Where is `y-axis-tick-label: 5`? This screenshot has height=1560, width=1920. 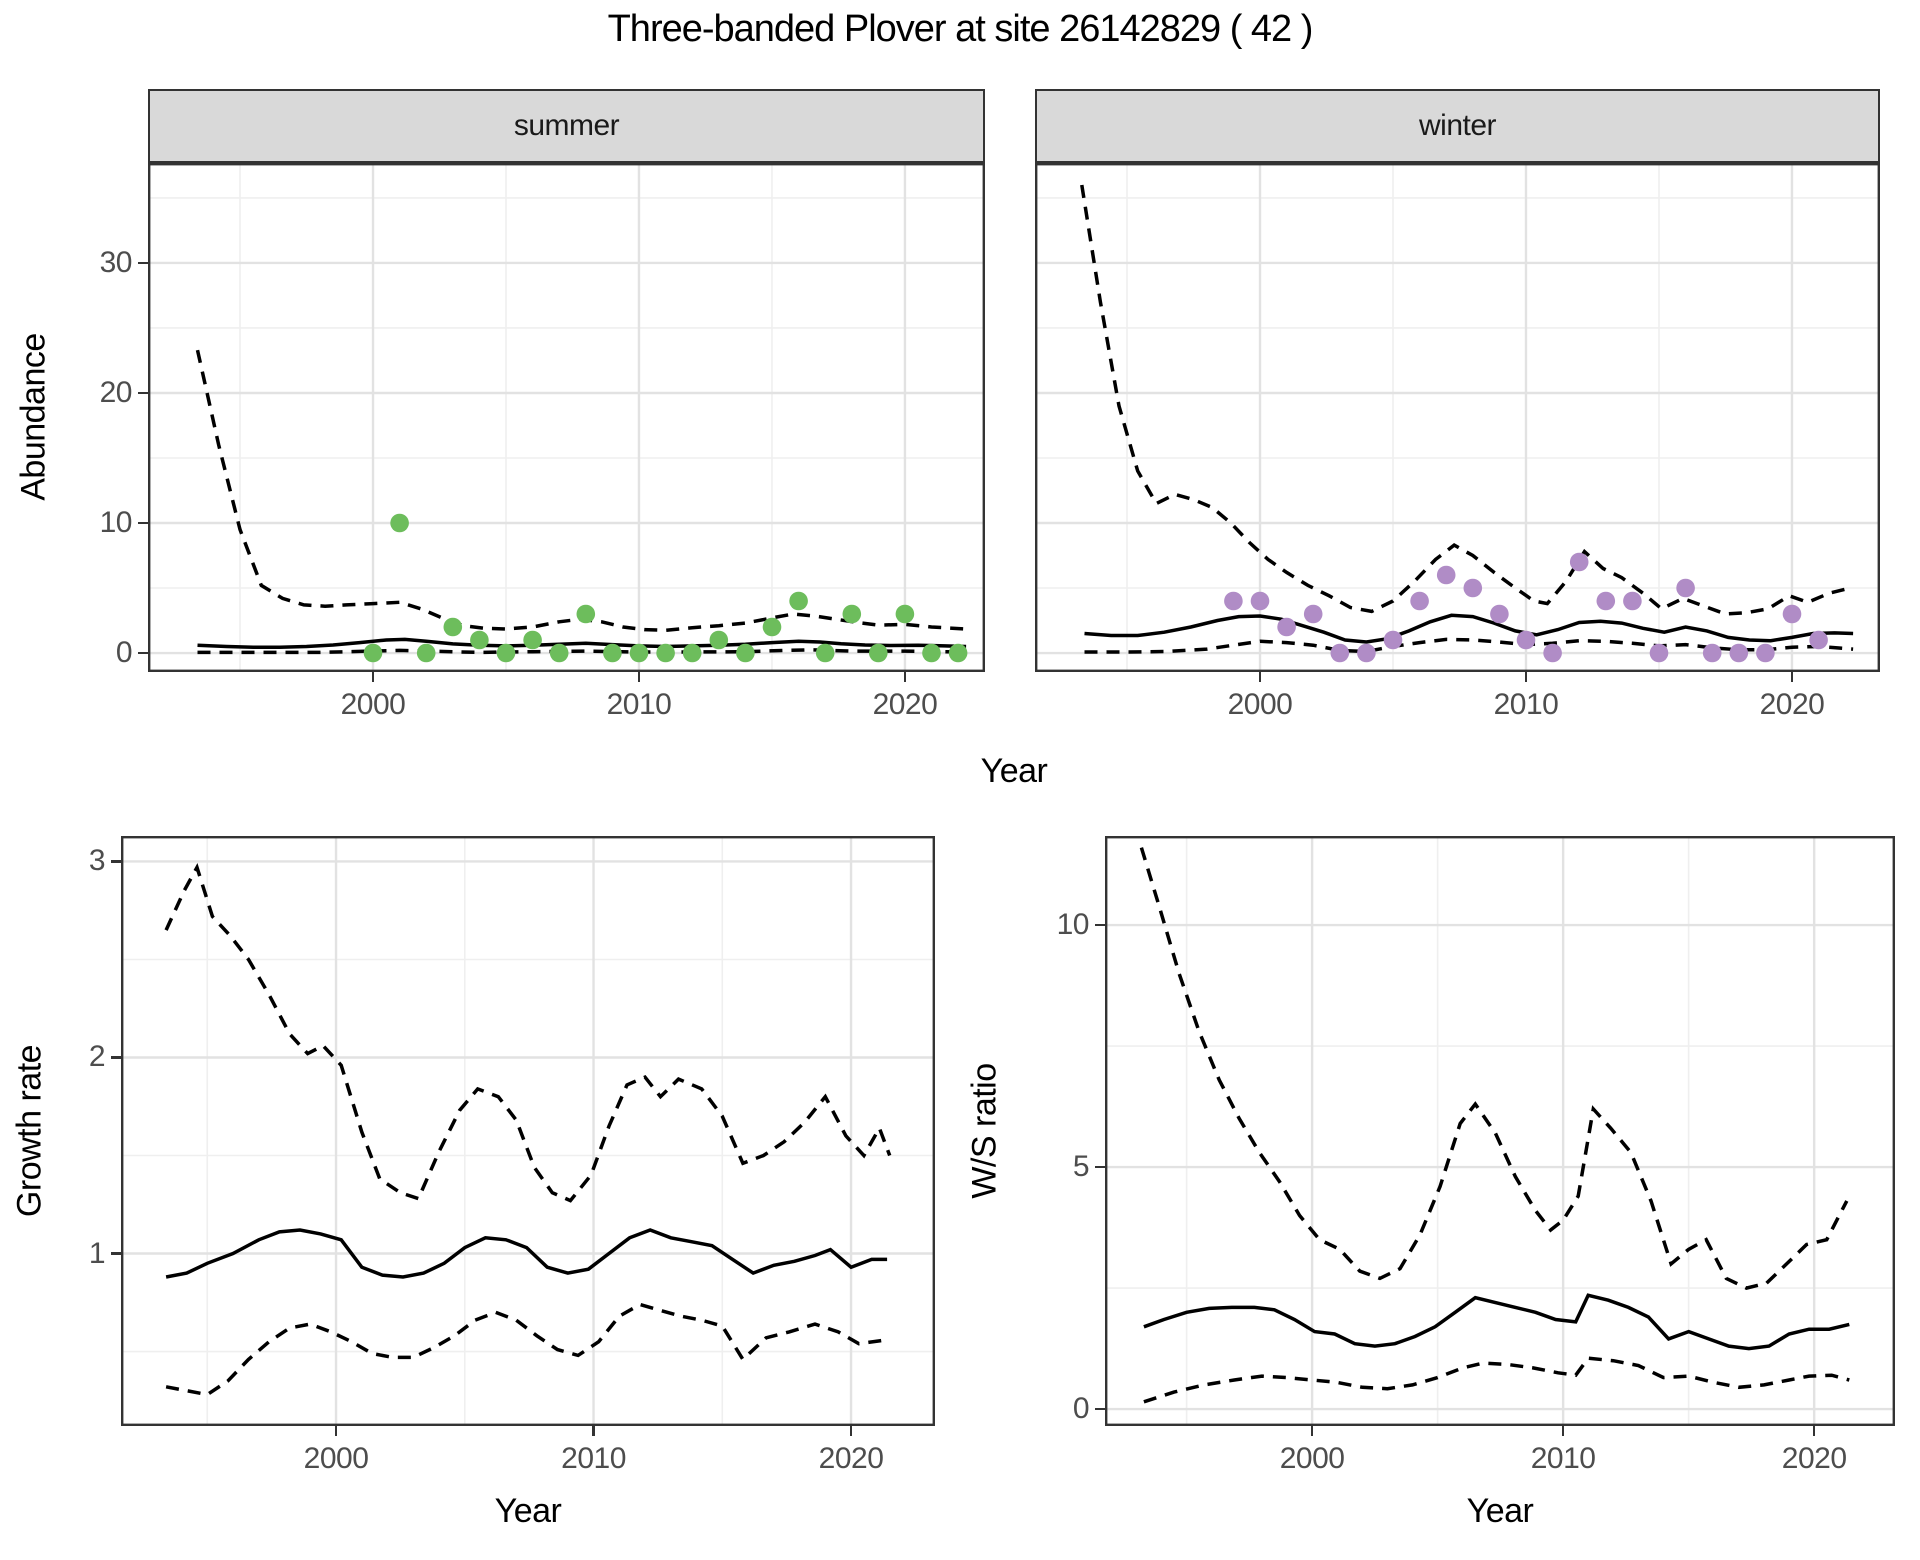
y-axis-tick-label: 5 is located at coordinates (1081, 1167).